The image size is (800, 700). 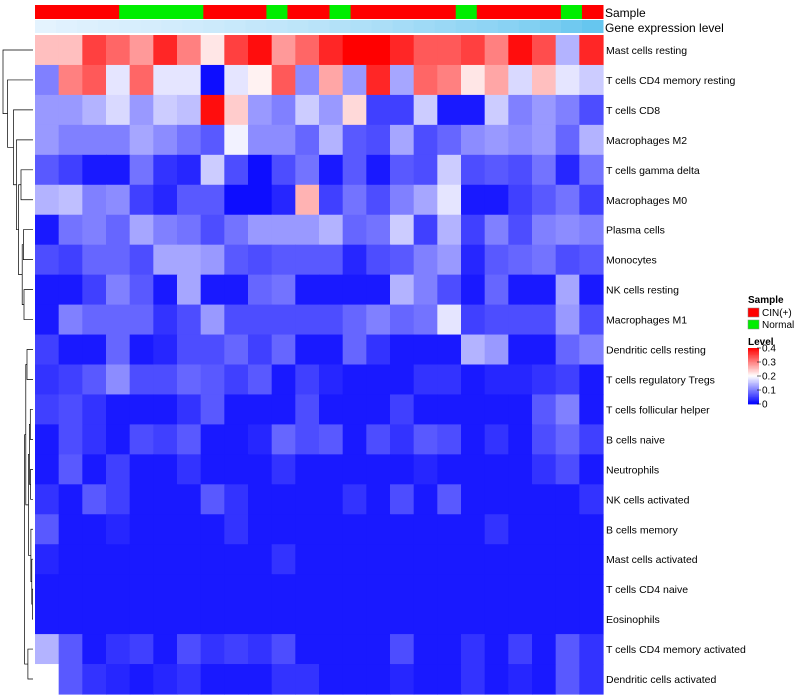 I want to click on row-label: Macrophages M0, so click(x=646, y=201).